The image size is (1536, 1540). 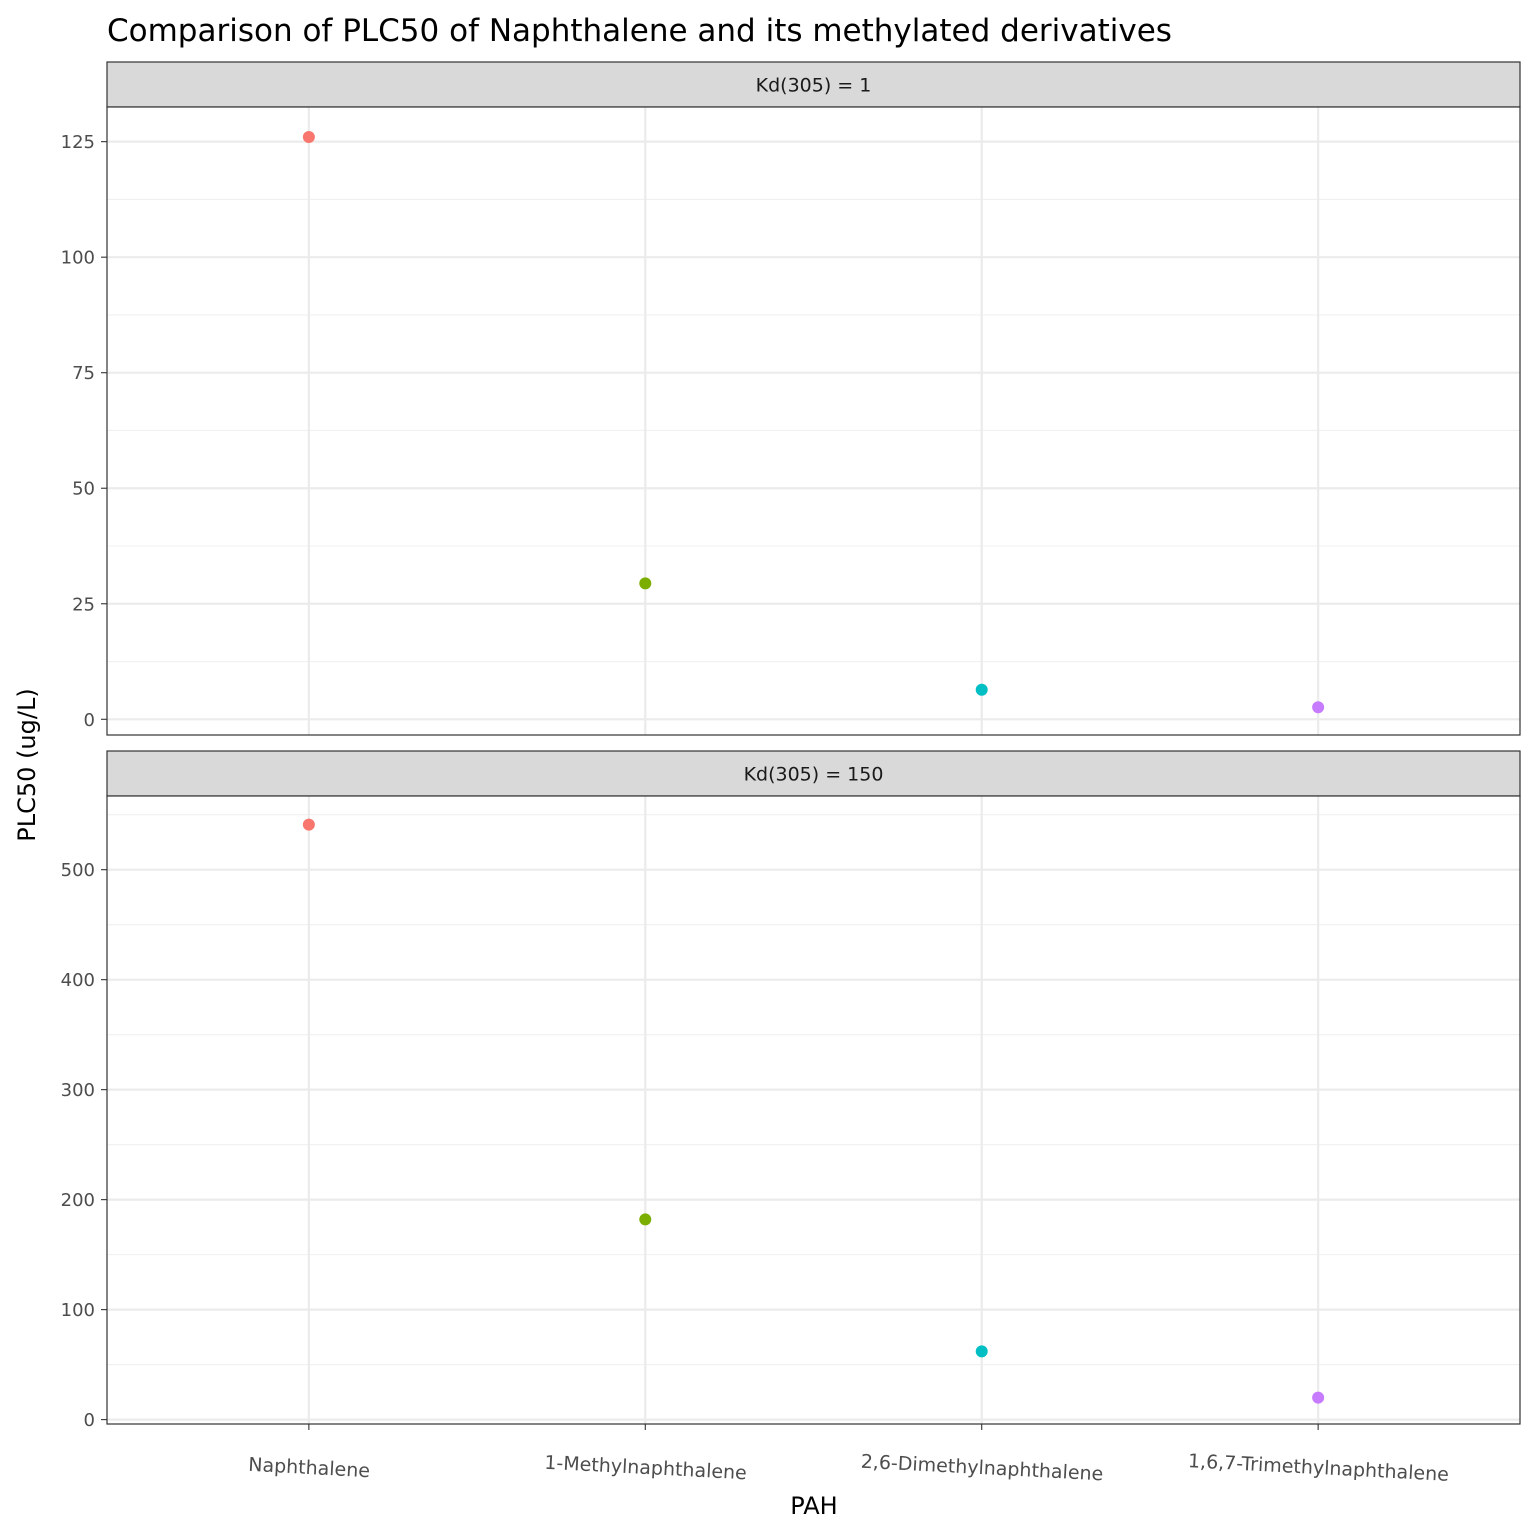 What do you see at coordinates (813, 1506) in the screenshot?
I see `x-axis-title: PAH` at bounding box center [813, 1506].